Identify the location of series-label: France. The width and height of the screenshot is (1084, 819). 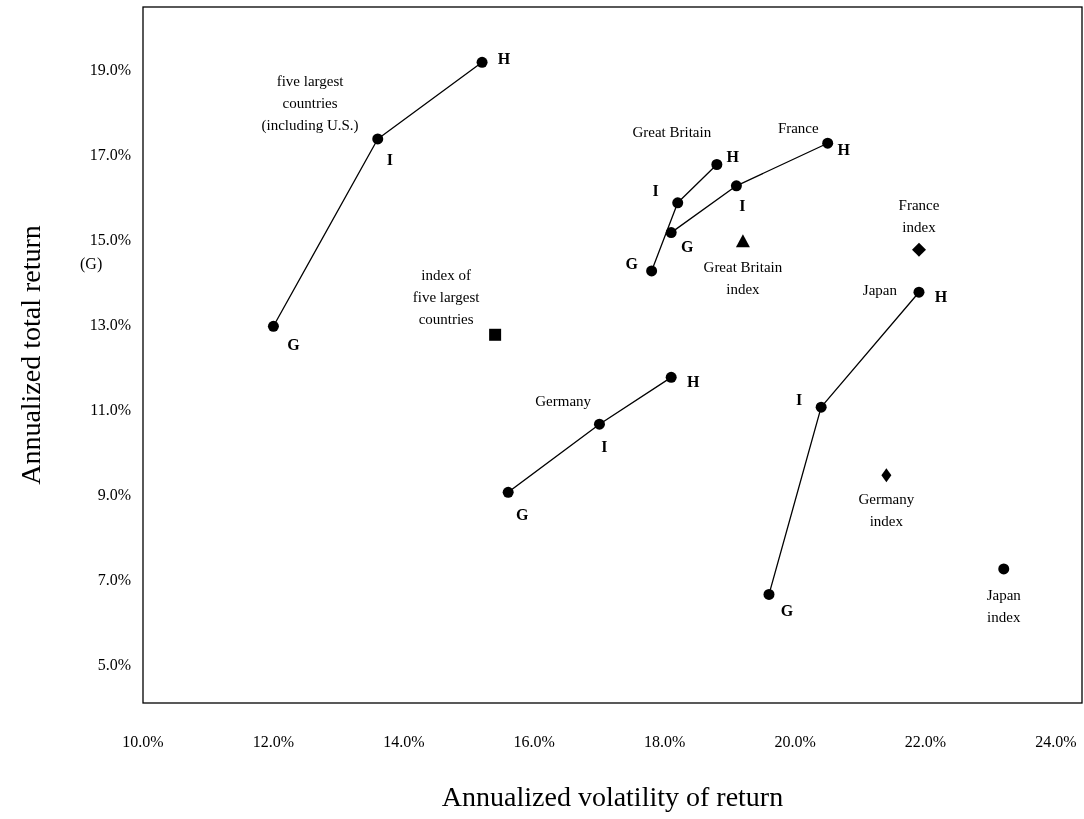
(798, 128).